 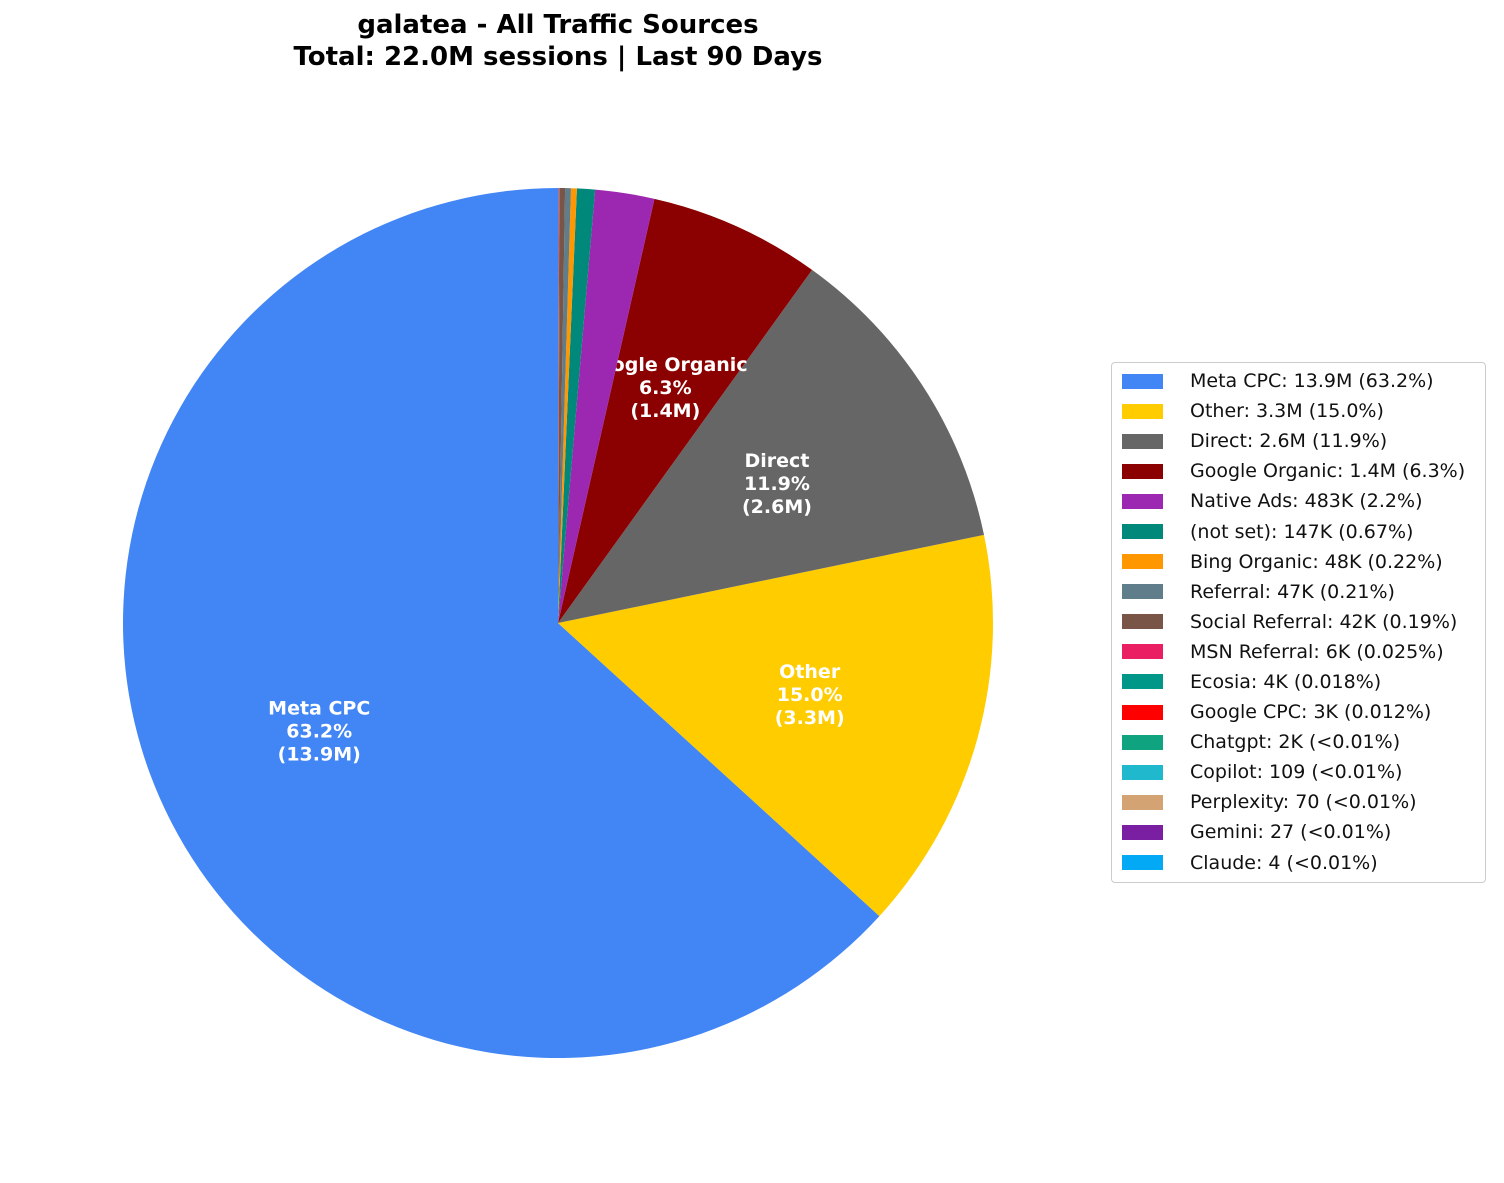 I want to click on legend-label: Ecosia: 4K (0.018%), so click(x=1286, y=681).